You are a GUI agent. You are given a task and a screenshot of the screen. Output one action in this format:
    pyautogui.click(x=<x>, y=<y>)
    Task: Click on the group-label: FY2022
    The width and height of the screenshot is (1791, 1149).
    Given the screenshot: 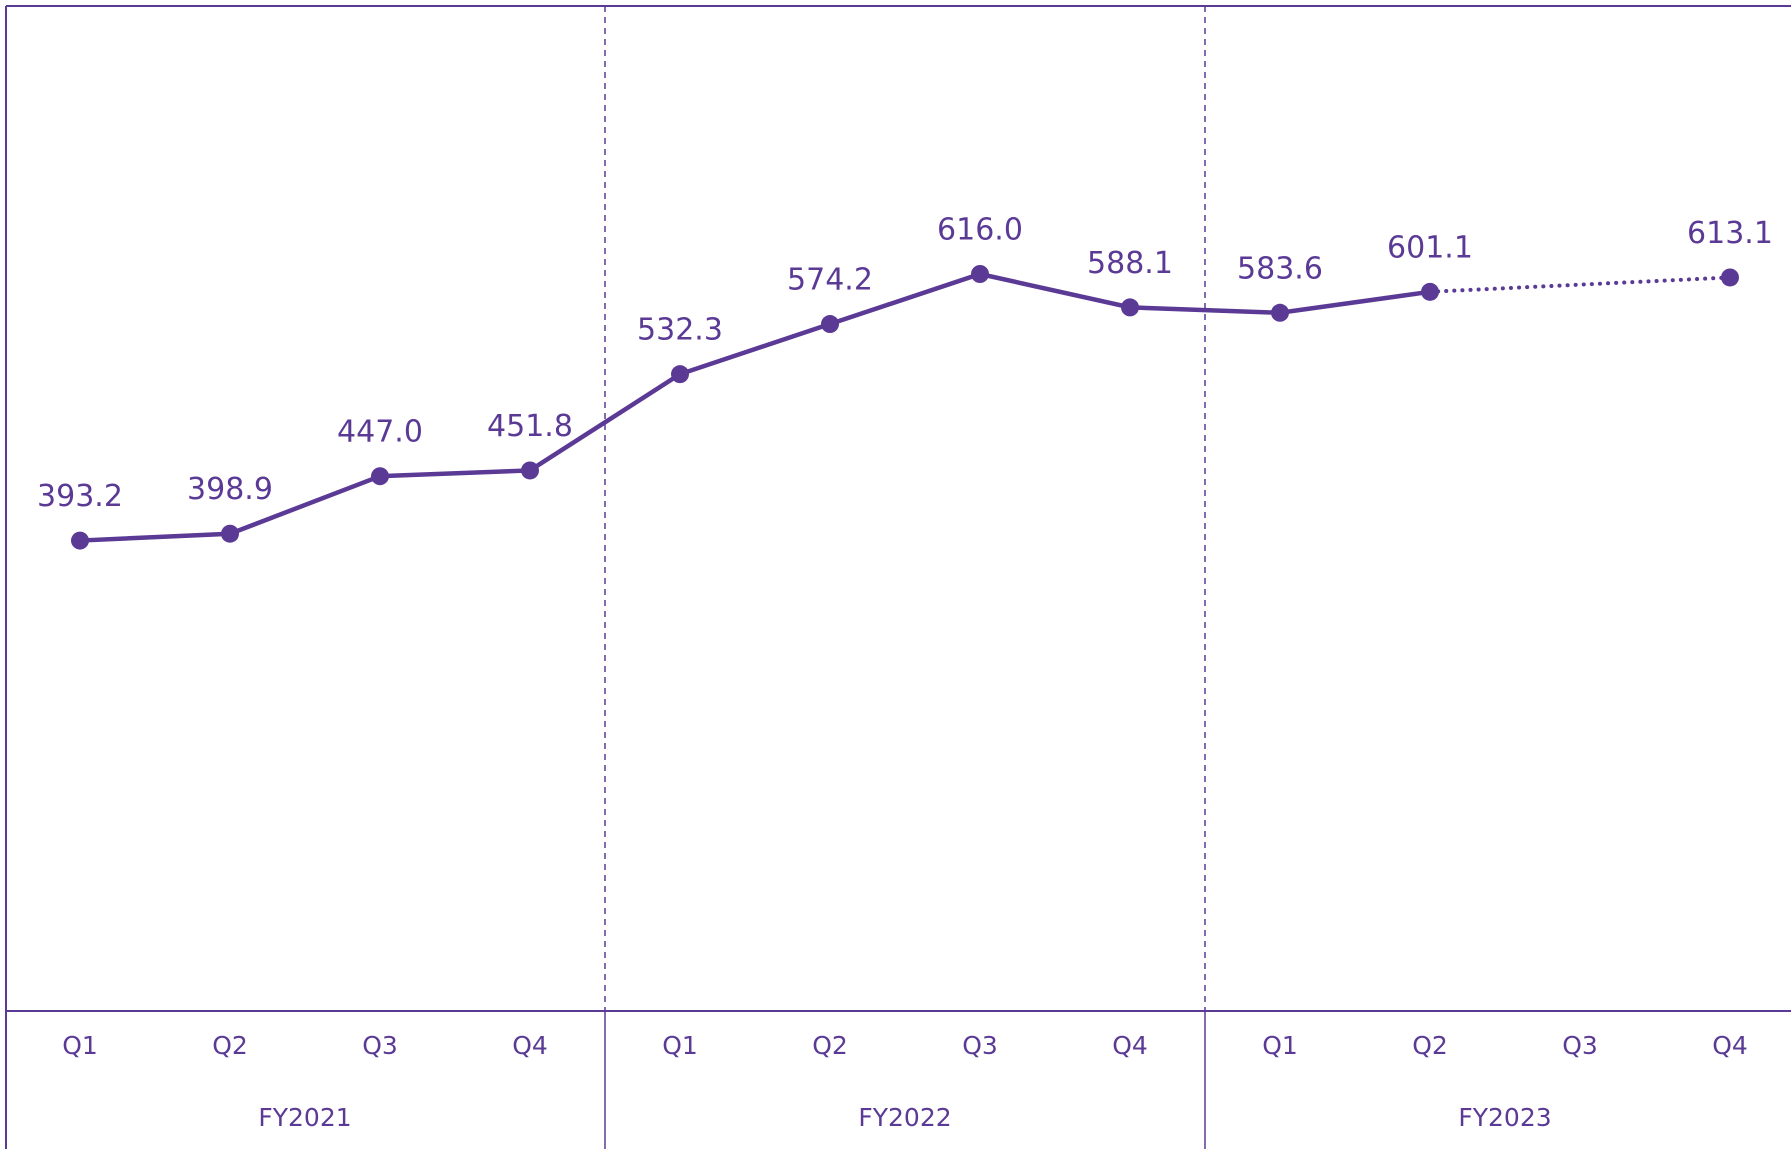 What is the action you would take?
    pyautogui.click(x=904, y=1117)
    